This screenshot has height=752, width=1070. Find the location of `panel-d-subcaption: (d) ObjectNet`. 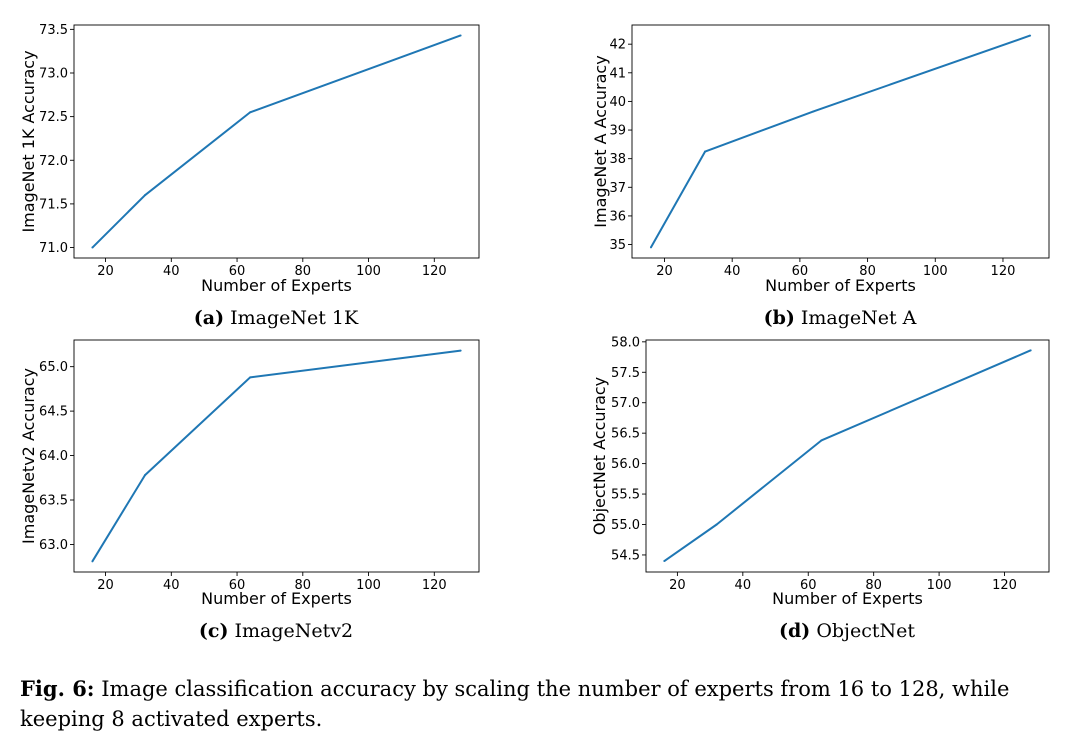

panel-d-subcaption: (d) ObjectNet is located at coordinates (847, 631).